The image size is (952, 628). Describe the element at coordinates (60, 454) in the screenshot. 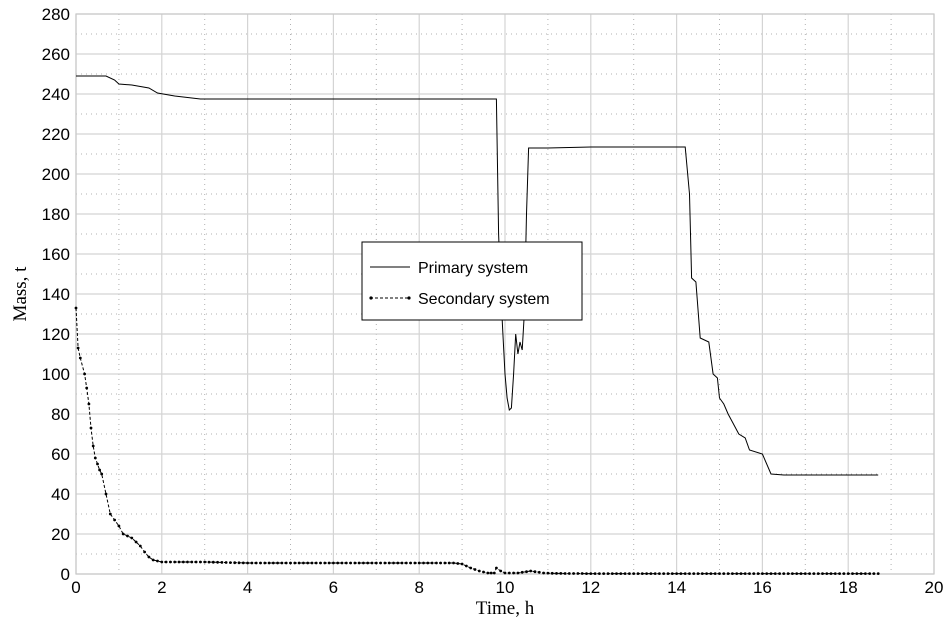

I see `y-tick-label: 60` at that location.